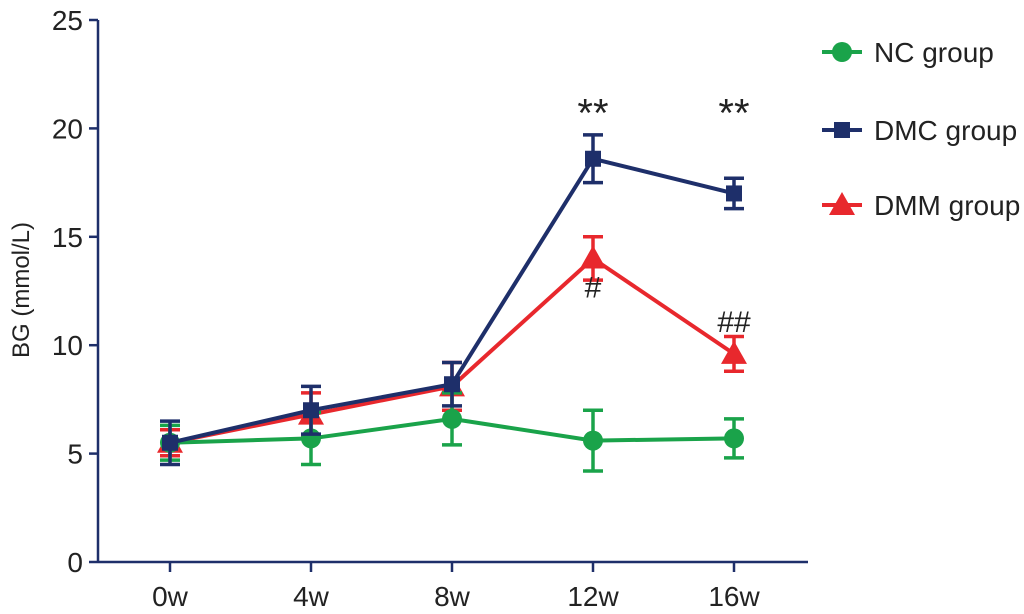  I want to click on significance-hash: ##, so click(734, 322).